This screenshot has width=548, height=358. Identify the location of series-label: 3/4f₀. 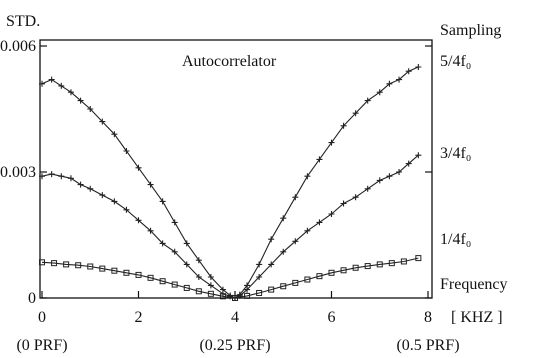
(455, 153).